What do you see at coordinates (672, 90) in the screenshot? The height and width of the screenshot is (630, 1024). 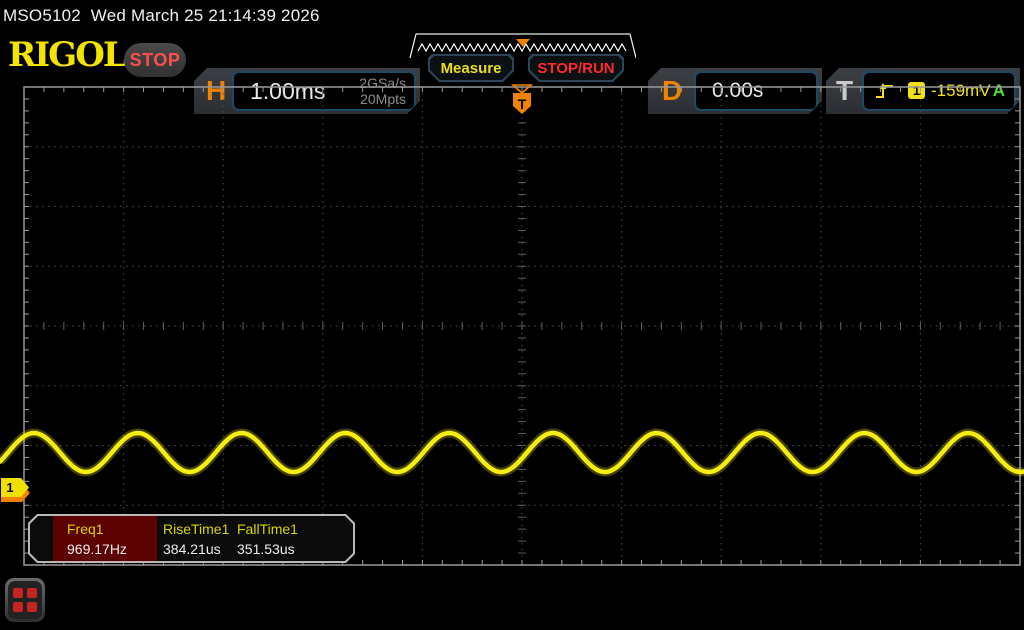 I see `delay-label: D` at bounding box center [672, 90].